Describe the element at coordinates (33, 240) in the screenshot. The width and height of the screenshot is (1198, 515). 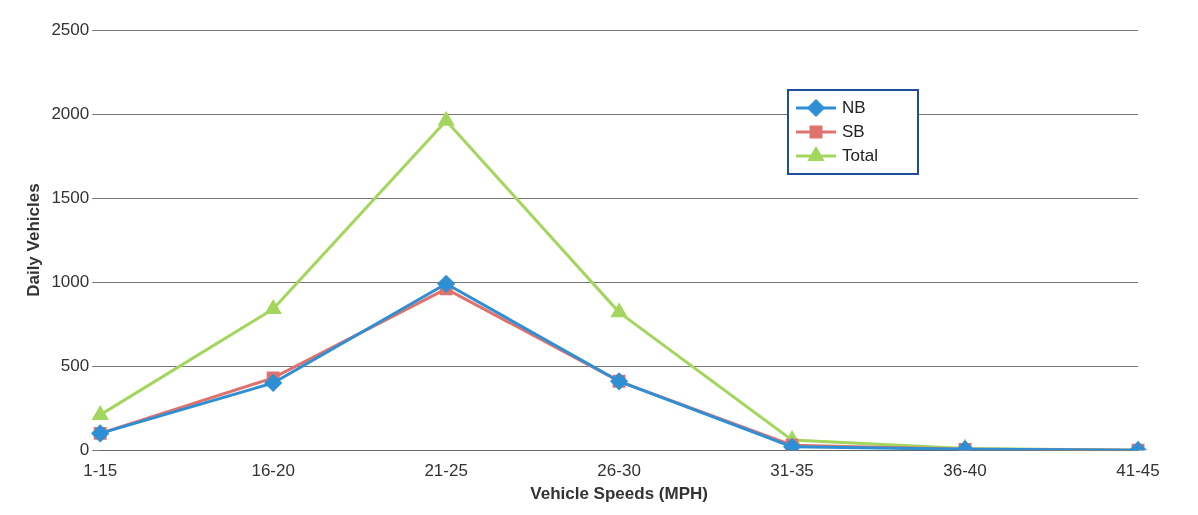
I see `y-axis-title: Daily Vehicles` at that location.